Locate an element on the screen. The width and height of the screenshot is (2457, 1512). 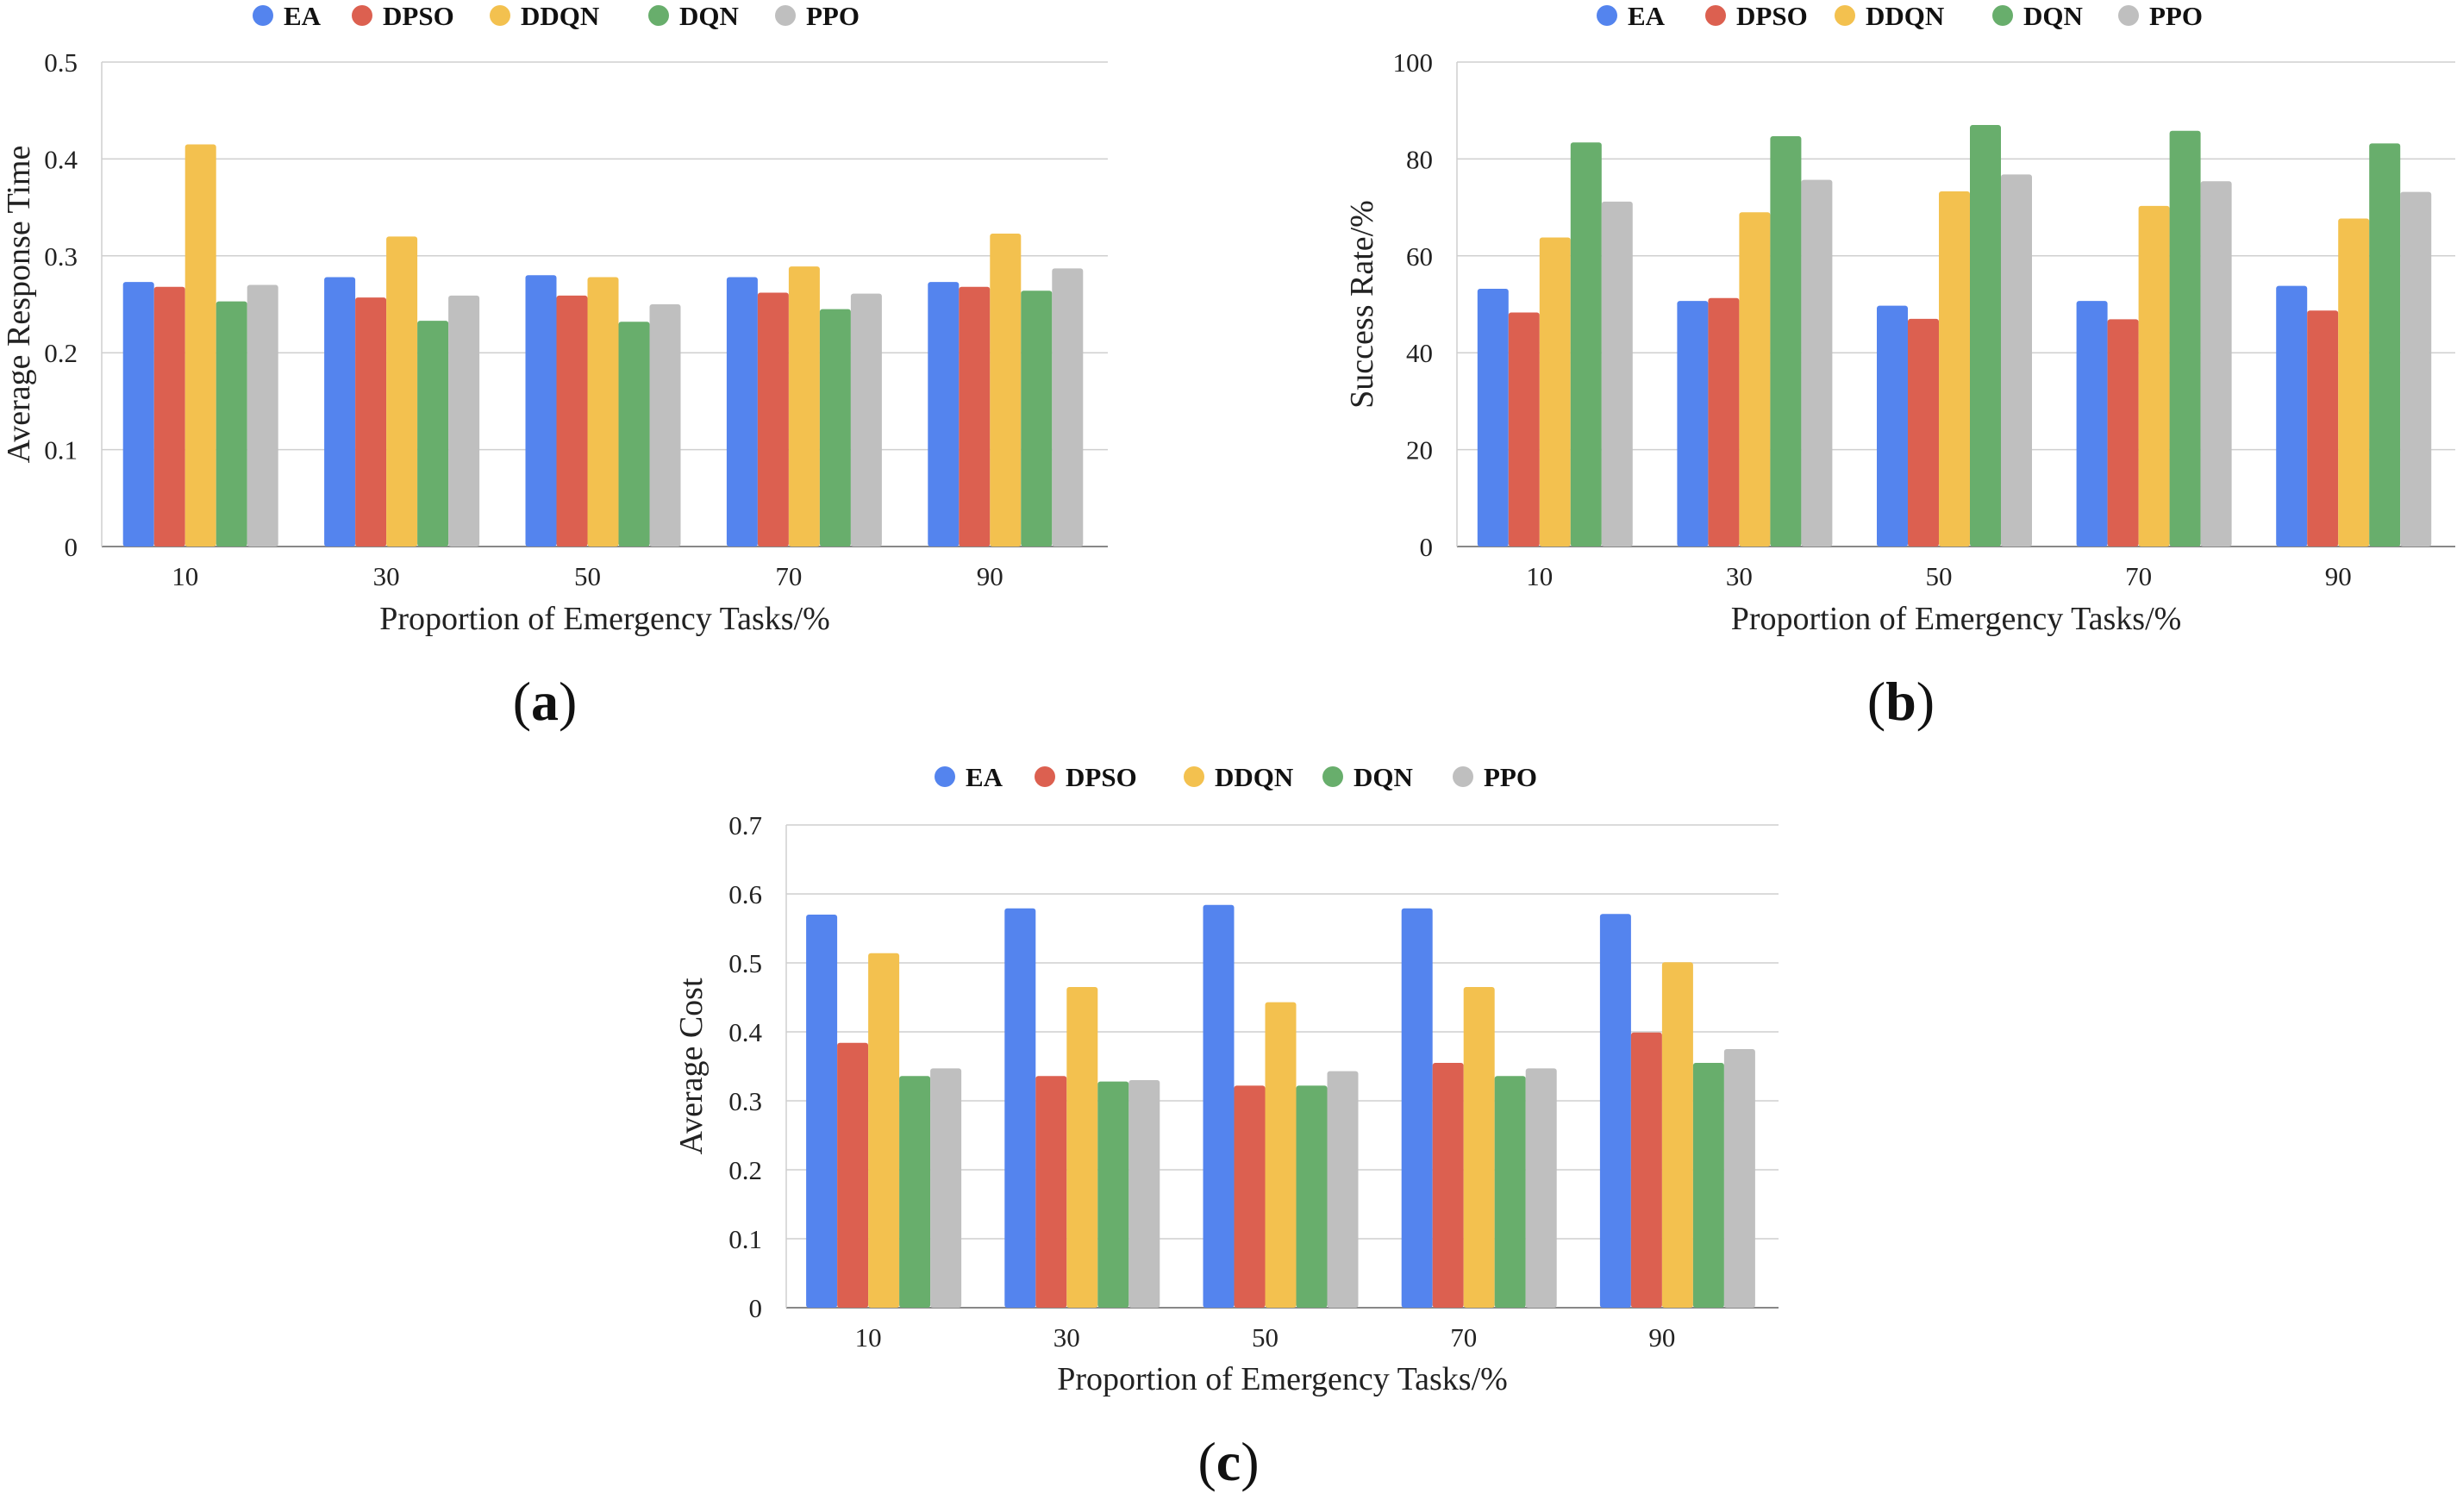
x-tick-label: 10 is located at coordinates (868, 1337).